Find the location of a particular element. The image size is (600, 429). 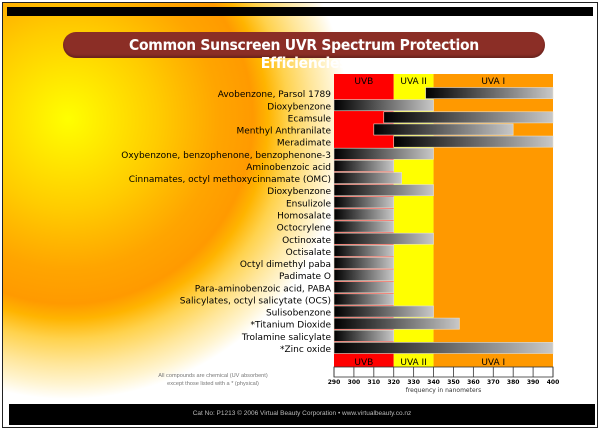

category-label: Trolamine salicylate is located at coordinates (286, 338).